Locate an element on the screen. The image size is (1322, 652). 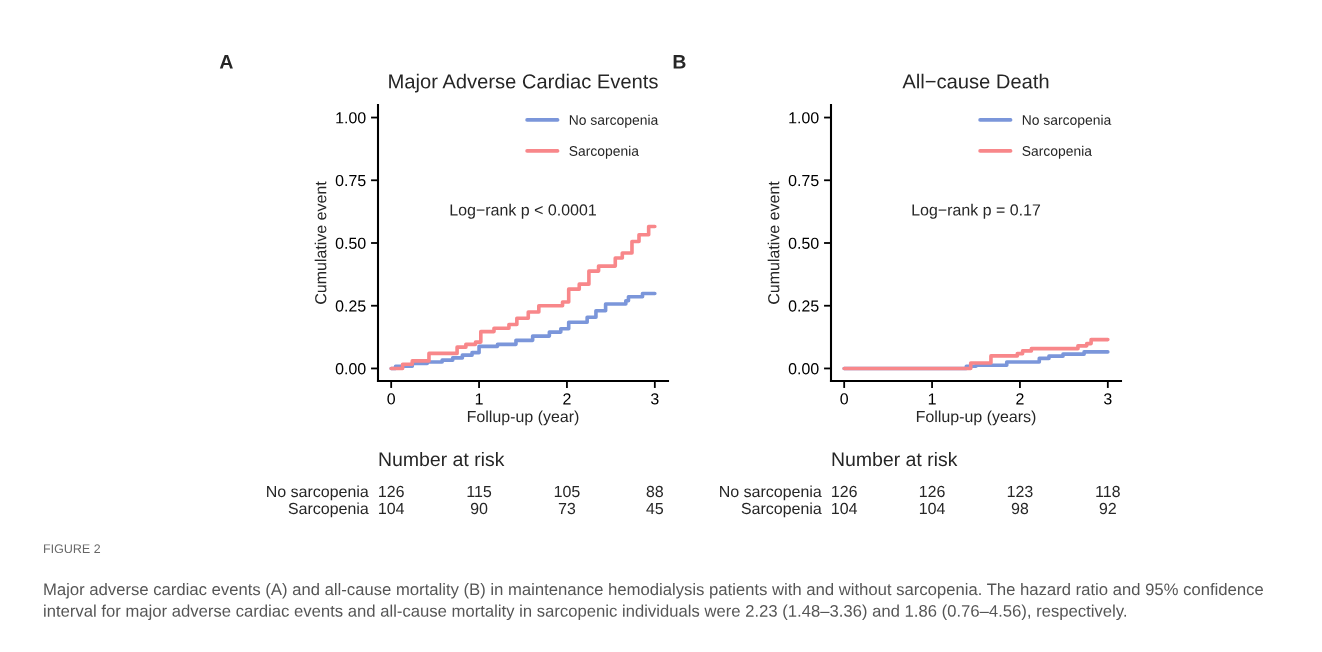
chart-title: All−cause Death is located at coordinates (975, 81).